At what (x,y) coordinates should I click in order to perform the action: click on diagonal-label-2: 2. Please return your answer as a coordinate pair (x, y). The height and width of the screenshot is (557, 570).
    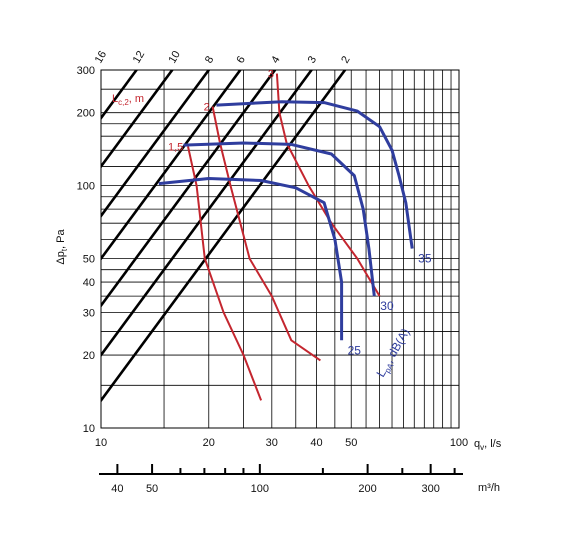
    Looking at the image, I should click on (345, 59).